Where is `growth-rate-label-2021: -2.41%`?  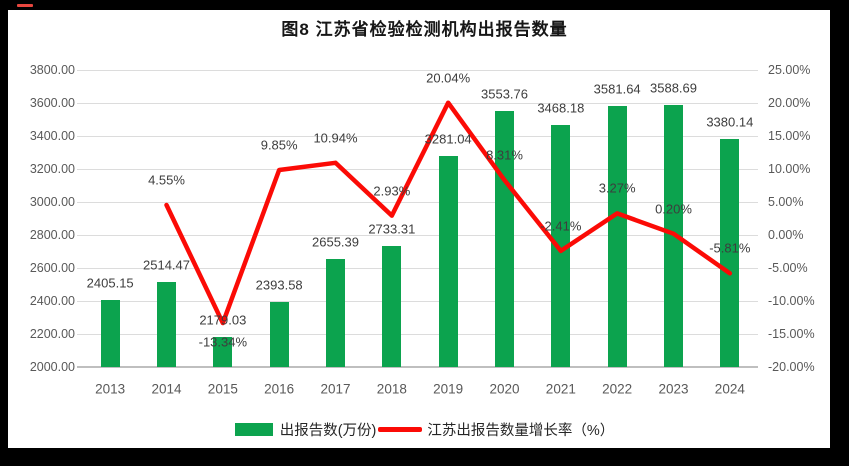 growth-rate-label-2021: -2.41% is located at coordinates (561, 226).